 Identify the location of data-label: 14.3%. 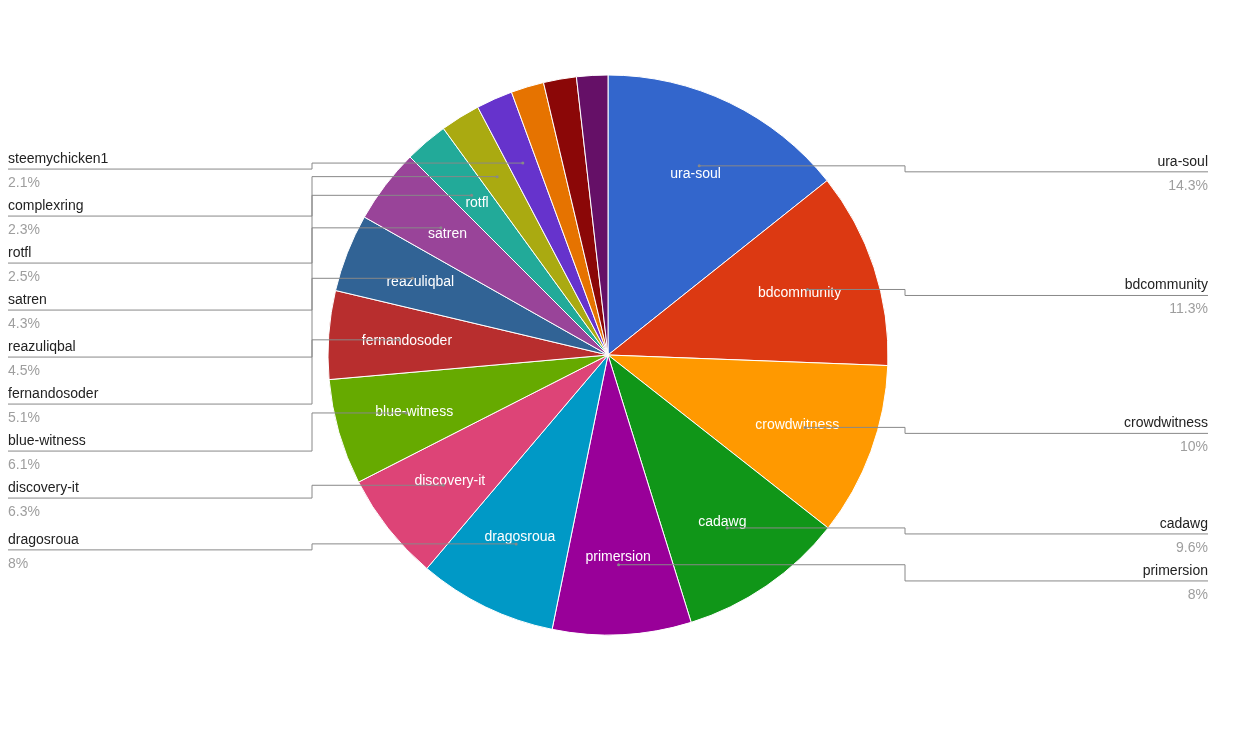
(1188, 184).